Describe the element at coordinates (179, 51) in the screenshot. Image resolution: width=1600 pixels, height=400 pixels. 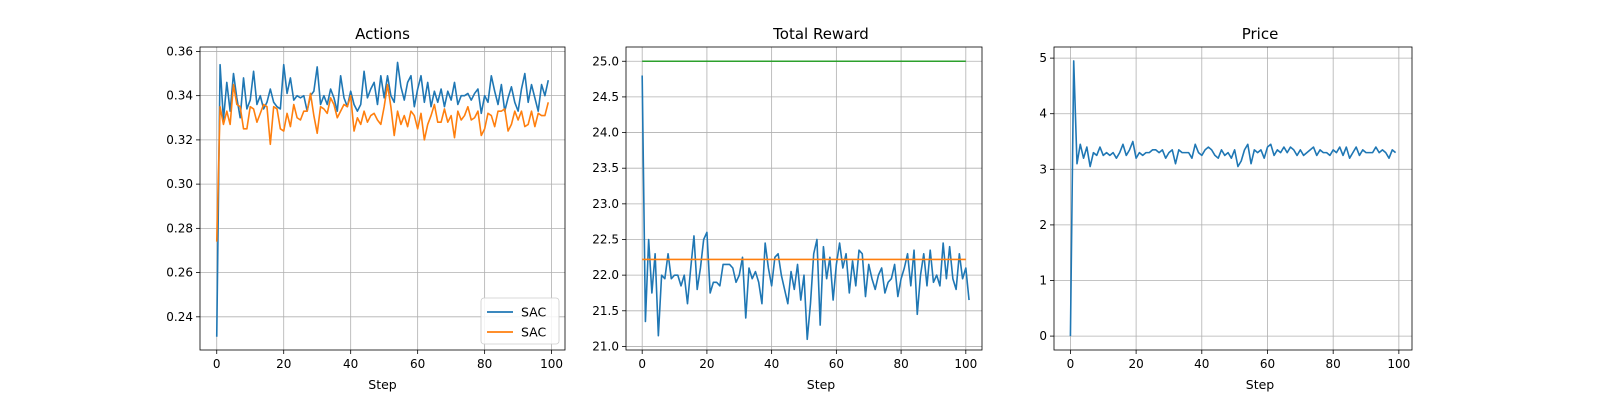
I see `y-tick-label: 0.36` at that location.